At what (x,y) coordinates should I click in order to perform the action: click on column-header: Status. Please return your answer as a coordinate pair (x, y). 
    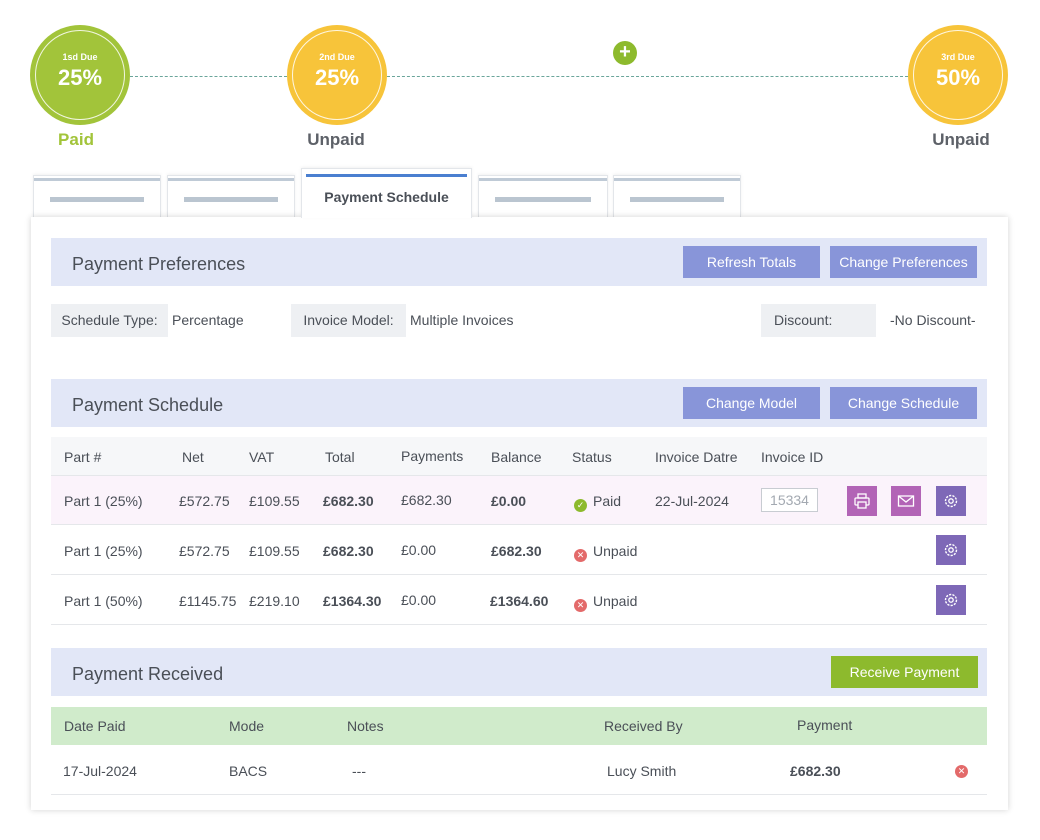
    Looking at the image, I should click on (592, 457).